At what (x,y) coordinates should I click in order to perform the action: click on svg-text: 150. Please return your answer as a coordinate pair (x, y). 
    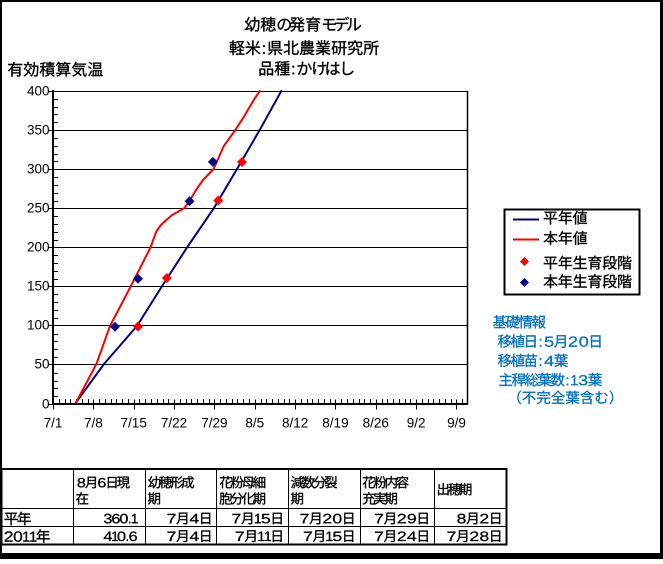
    Looking at the image, I should click on (38, 286).